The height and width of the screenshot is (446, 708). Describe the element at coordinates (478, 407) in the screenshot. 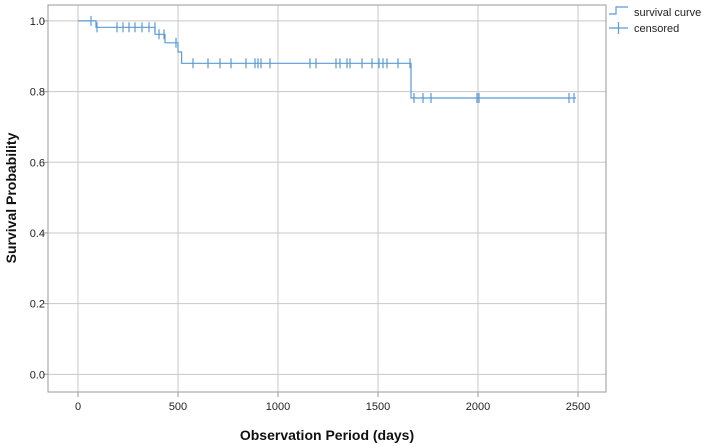

I see `x-tick-label: 2000` at that location.